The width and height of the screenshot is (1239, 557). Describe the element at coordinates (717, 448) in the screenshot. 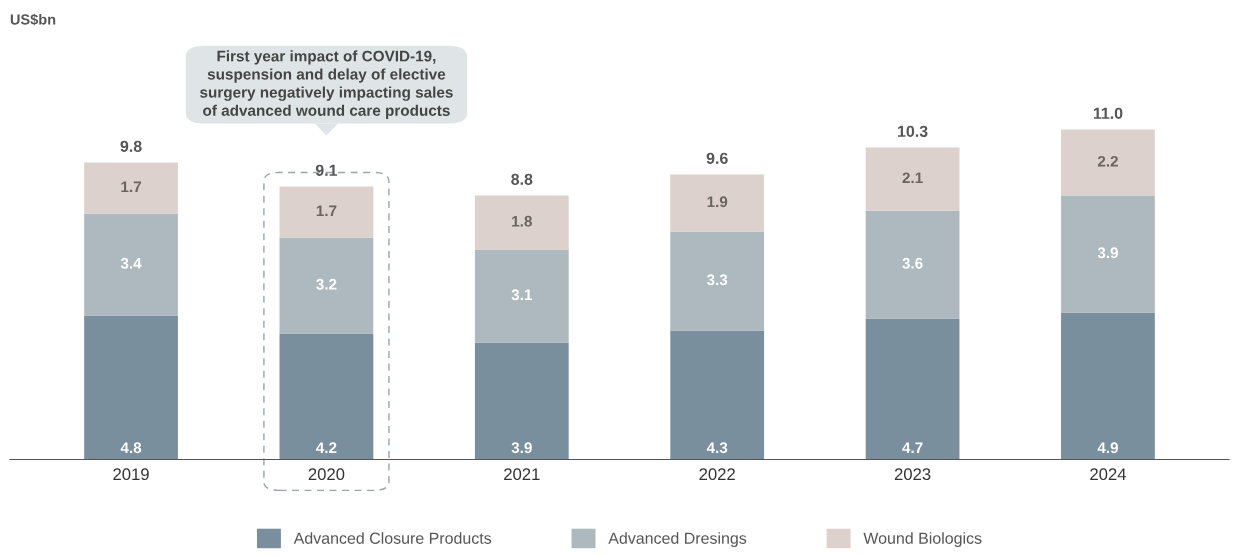

I see `data-label: 4.3` at that location.